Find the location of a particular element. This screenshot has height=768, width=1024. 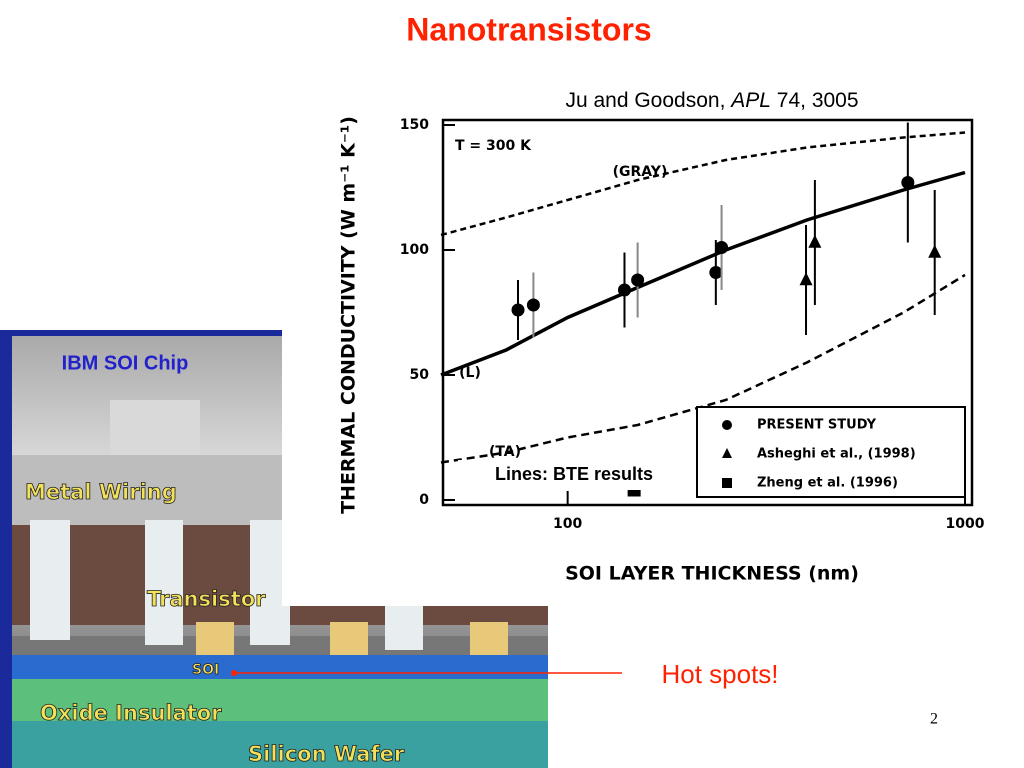

y-tick-label: 100 is located at coordinates (414, 250).